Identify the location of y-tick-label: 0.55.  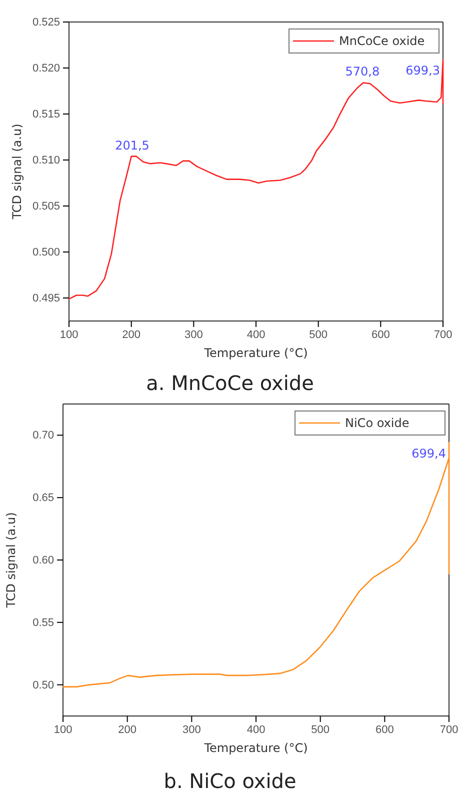
(43, 622).